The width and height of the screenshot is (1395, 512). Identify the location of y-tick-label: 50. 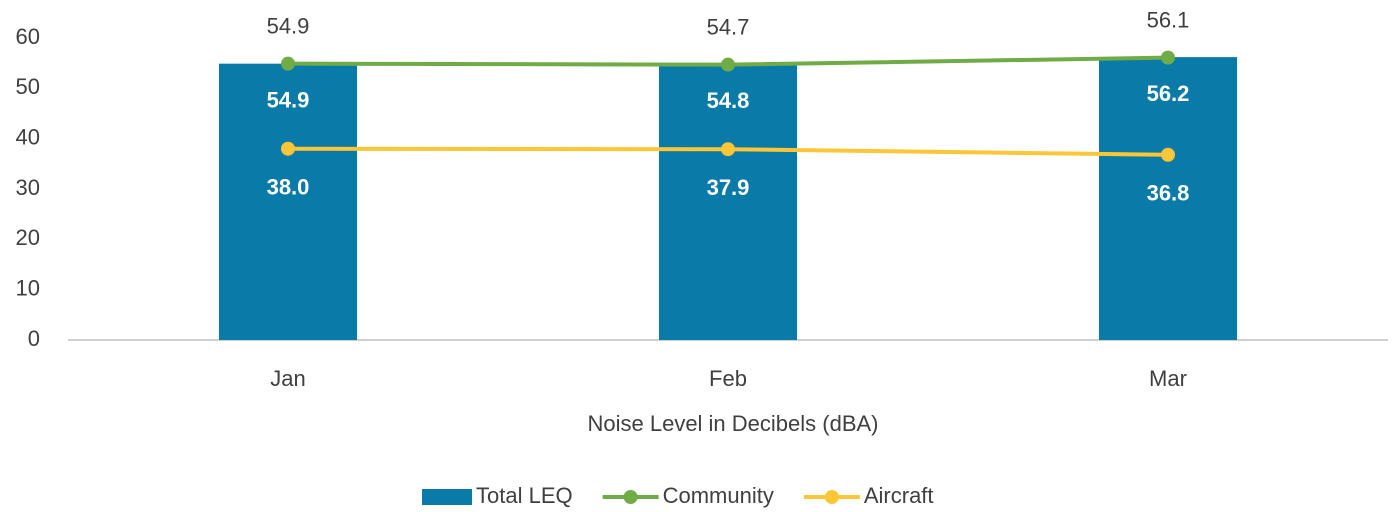
(28, 86).